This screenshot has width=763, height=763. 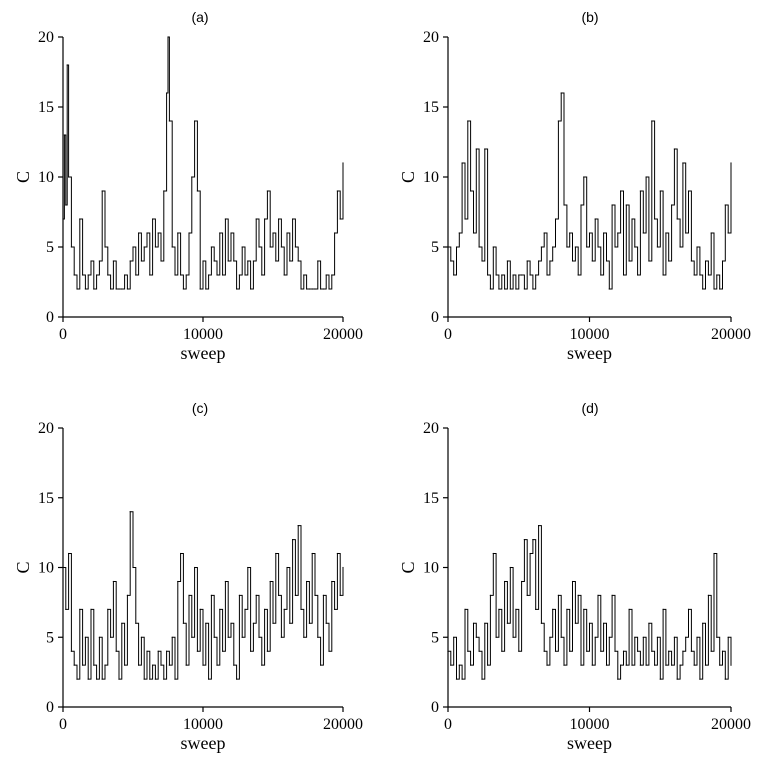 What do you see at coordinates (448, 724) in the screenshot?
I see `x-tick-label: 0` at bounding box center [448, 724].